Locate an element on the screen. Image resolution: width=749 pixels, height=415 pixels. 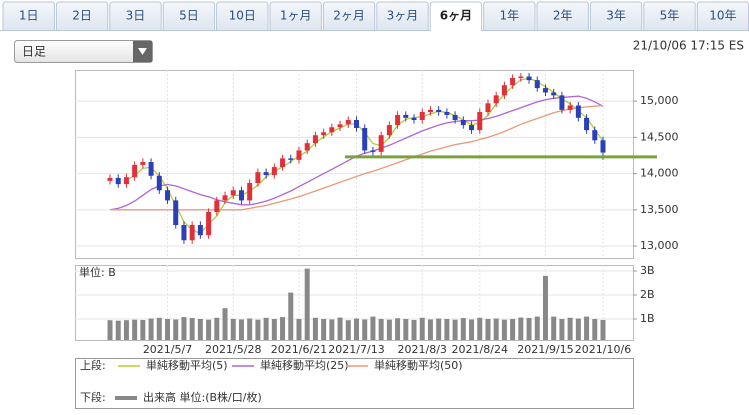
tab-label: 6ヶ月 is located at coordinates (456, 16).